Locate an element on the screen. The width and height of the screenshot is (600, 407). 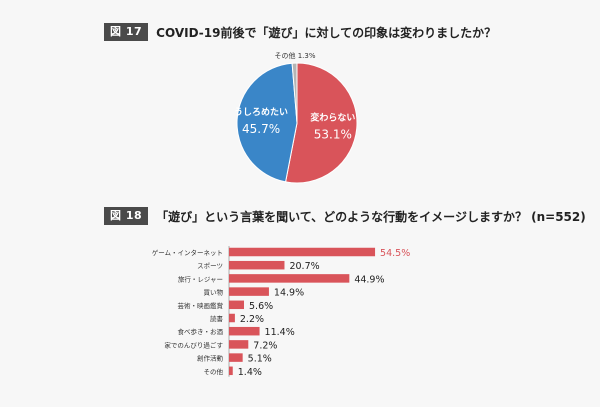
pie-label-kawaranai-value: 53.1% is located at coordinates (333, 134).